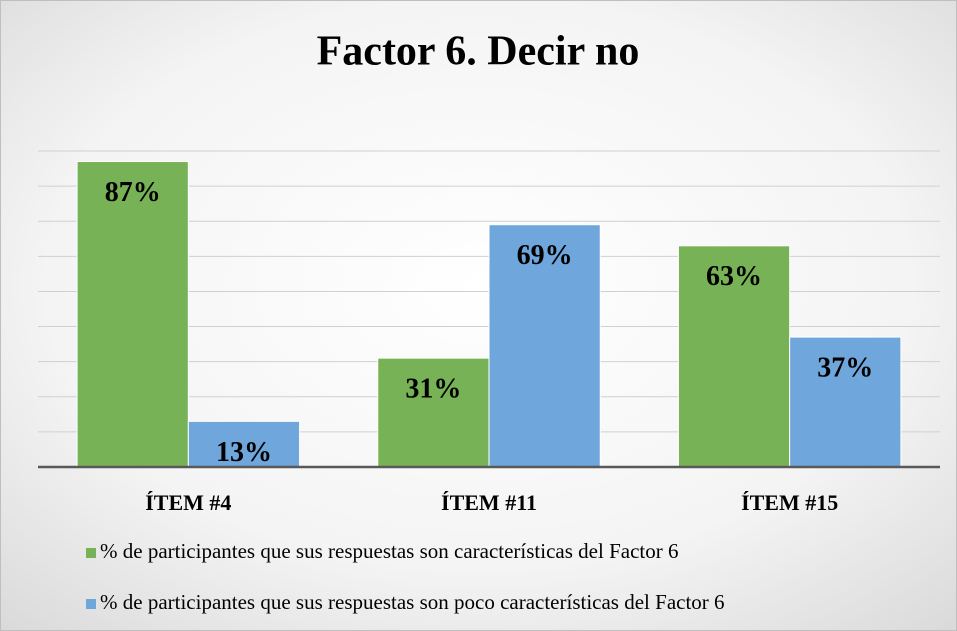 The width and height of the screenshot is (957, 631). What do you see at coordinates (133, 192) in the screenshot?
I see `data-label: 87%` at bounding box center [133, 192].